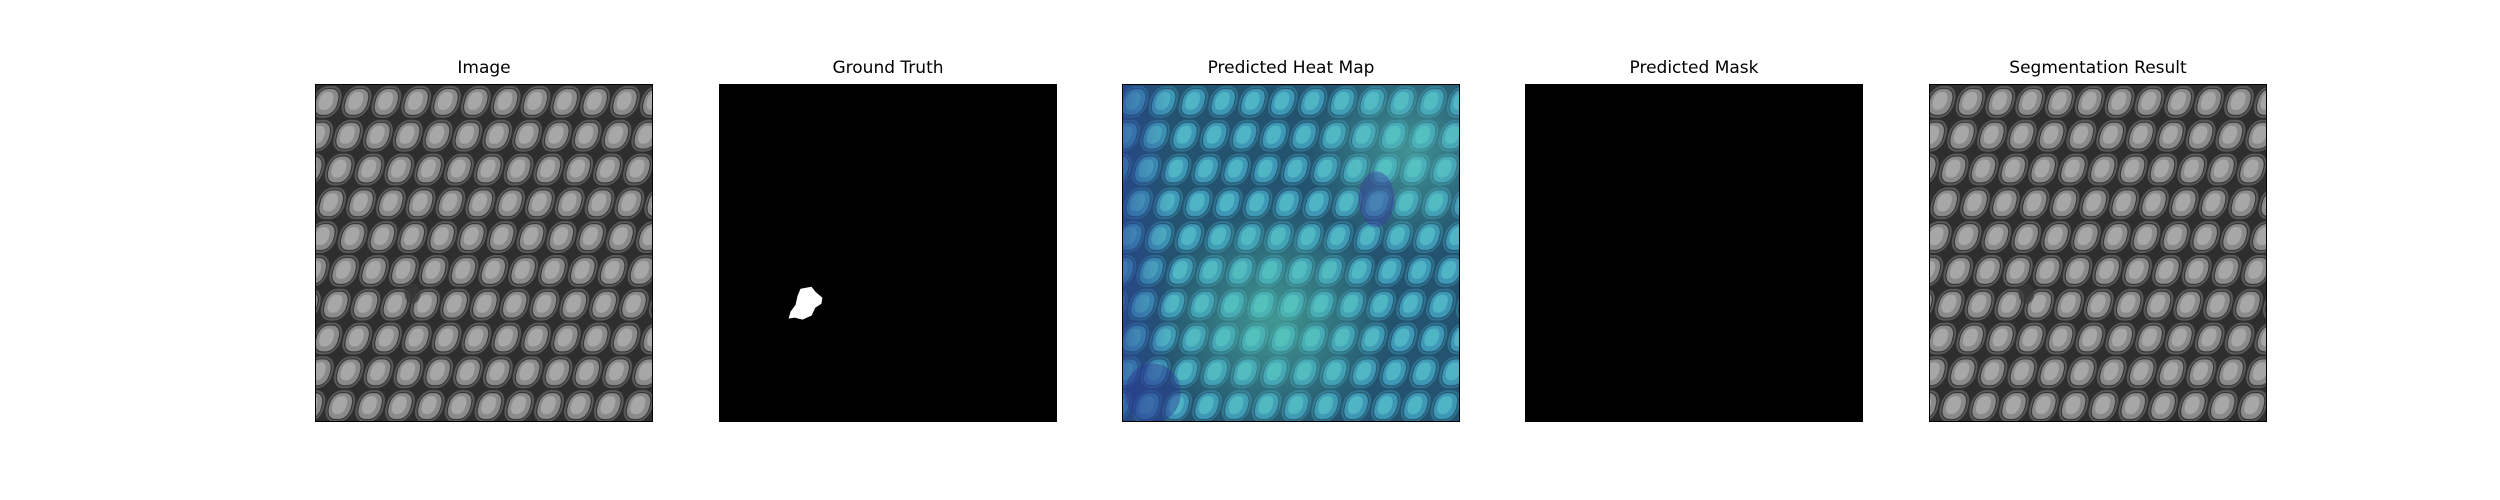  I want to click on image-panel, so click(484, 253).